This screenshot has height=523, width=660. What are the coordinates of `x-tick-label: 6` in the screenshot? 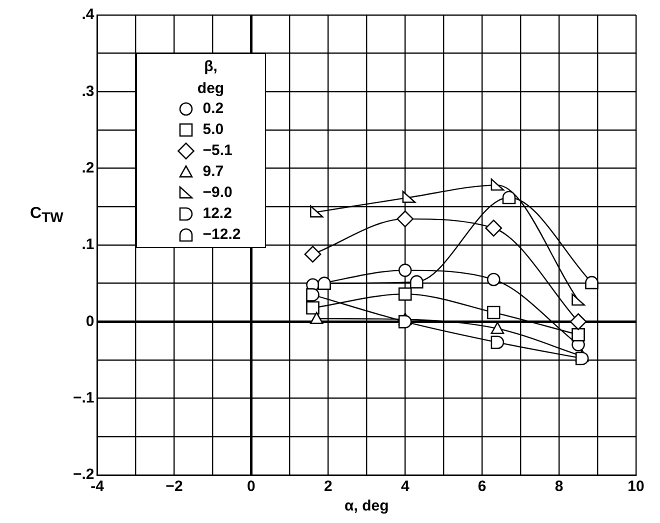 It's located at (482, 487).